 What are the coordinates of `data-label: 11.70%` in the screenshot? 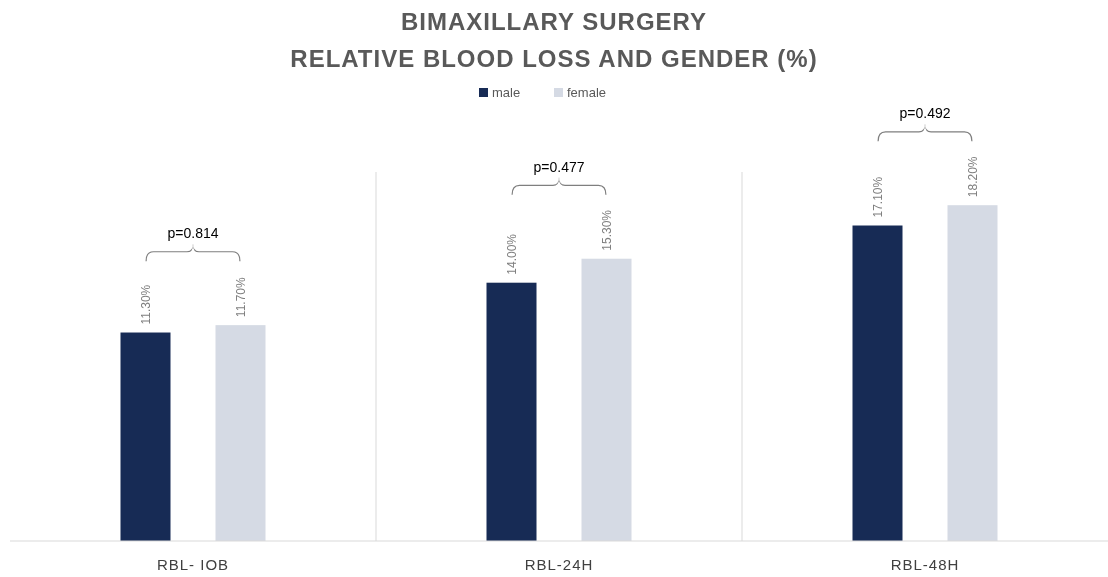 It's located at (240, 297).